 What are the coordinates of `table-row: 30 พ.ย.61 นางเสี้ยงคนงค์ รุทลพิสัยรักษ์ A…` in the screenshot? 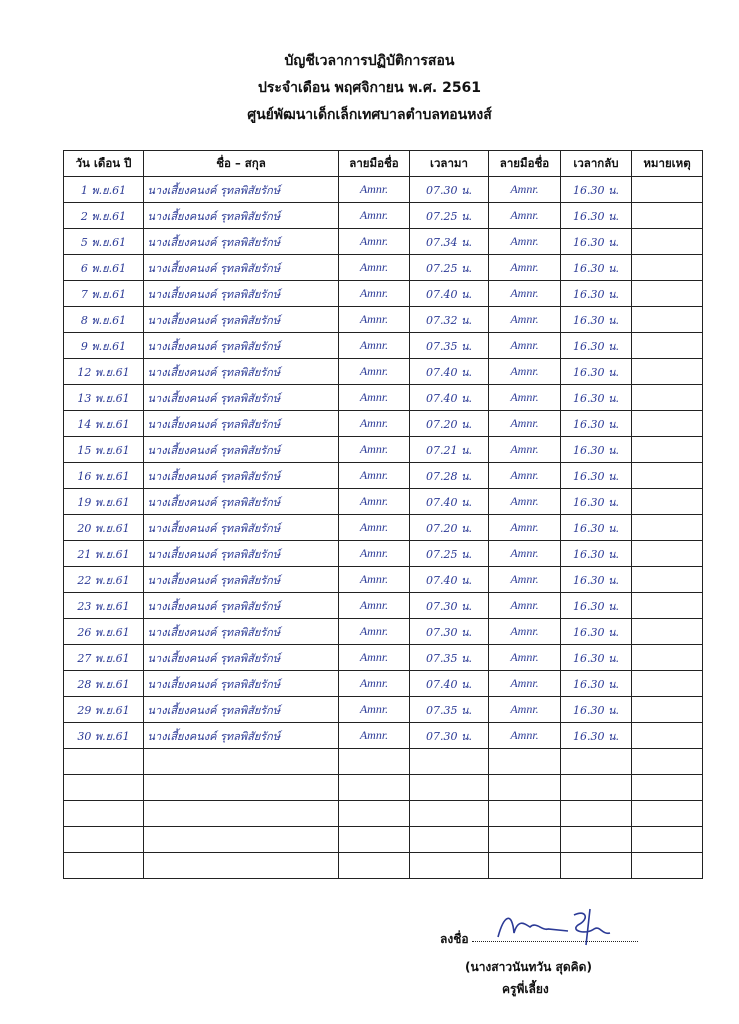 It's located at (383, 735).